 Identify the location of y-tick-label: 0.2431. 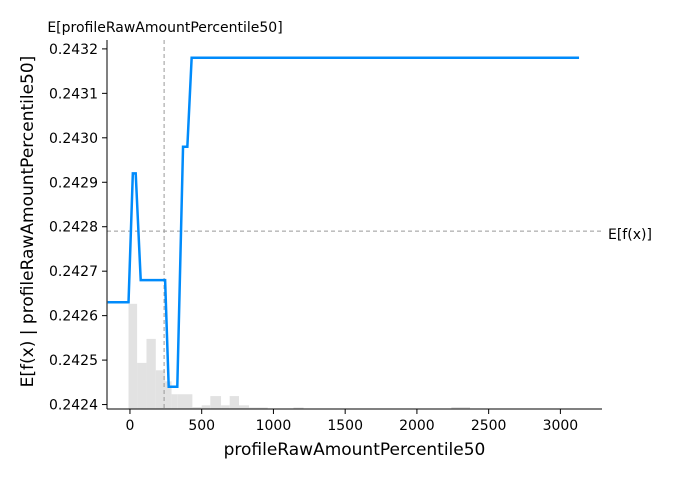
(73, 94).